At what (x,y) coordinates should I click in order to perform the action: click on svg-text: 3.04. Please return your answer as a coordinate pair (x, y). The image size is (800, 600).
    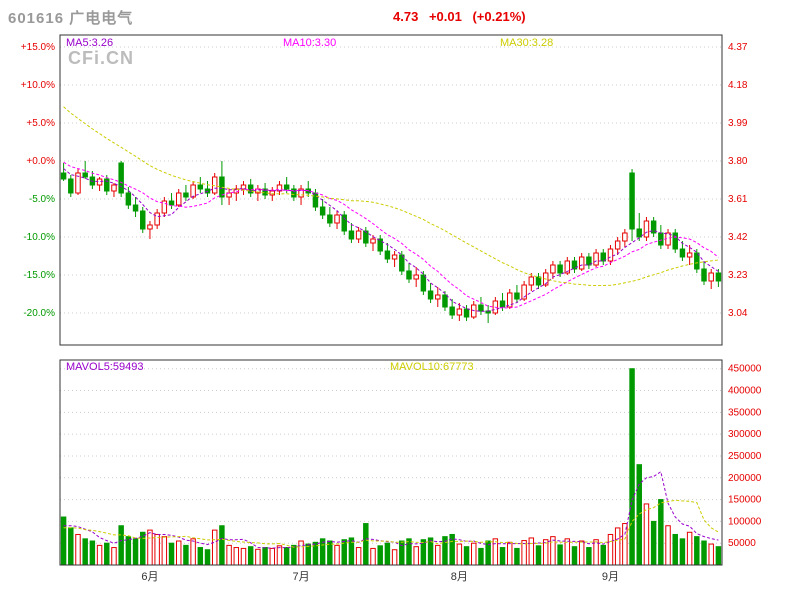
    Looking at the image, I should click on (738, 313).